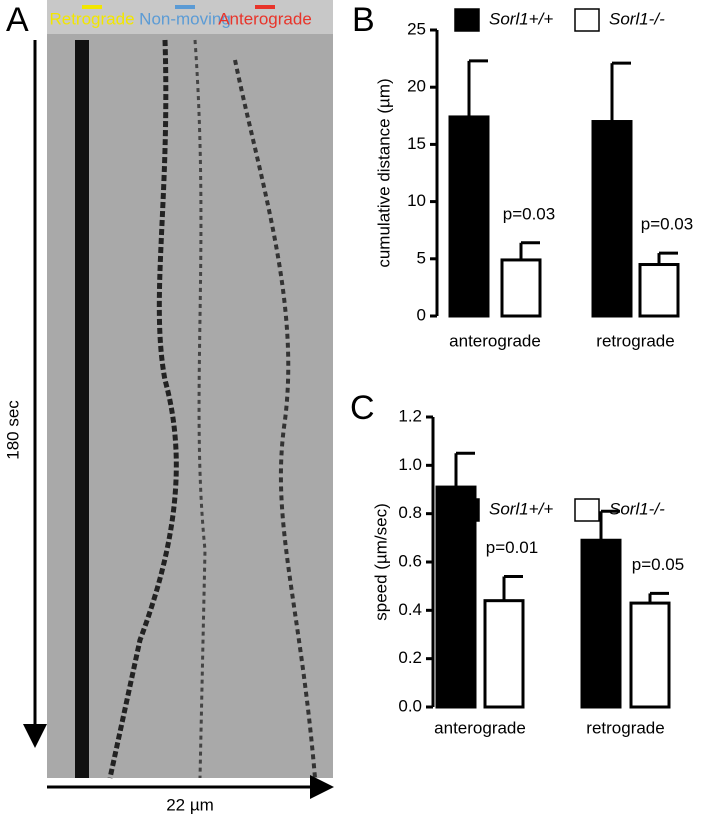 Image resolution: width=708 pixels, height=820 pixels. Describe the element at coordinates (512, 547) in the screenshot. I see `p-value: p=0.01` at that location.